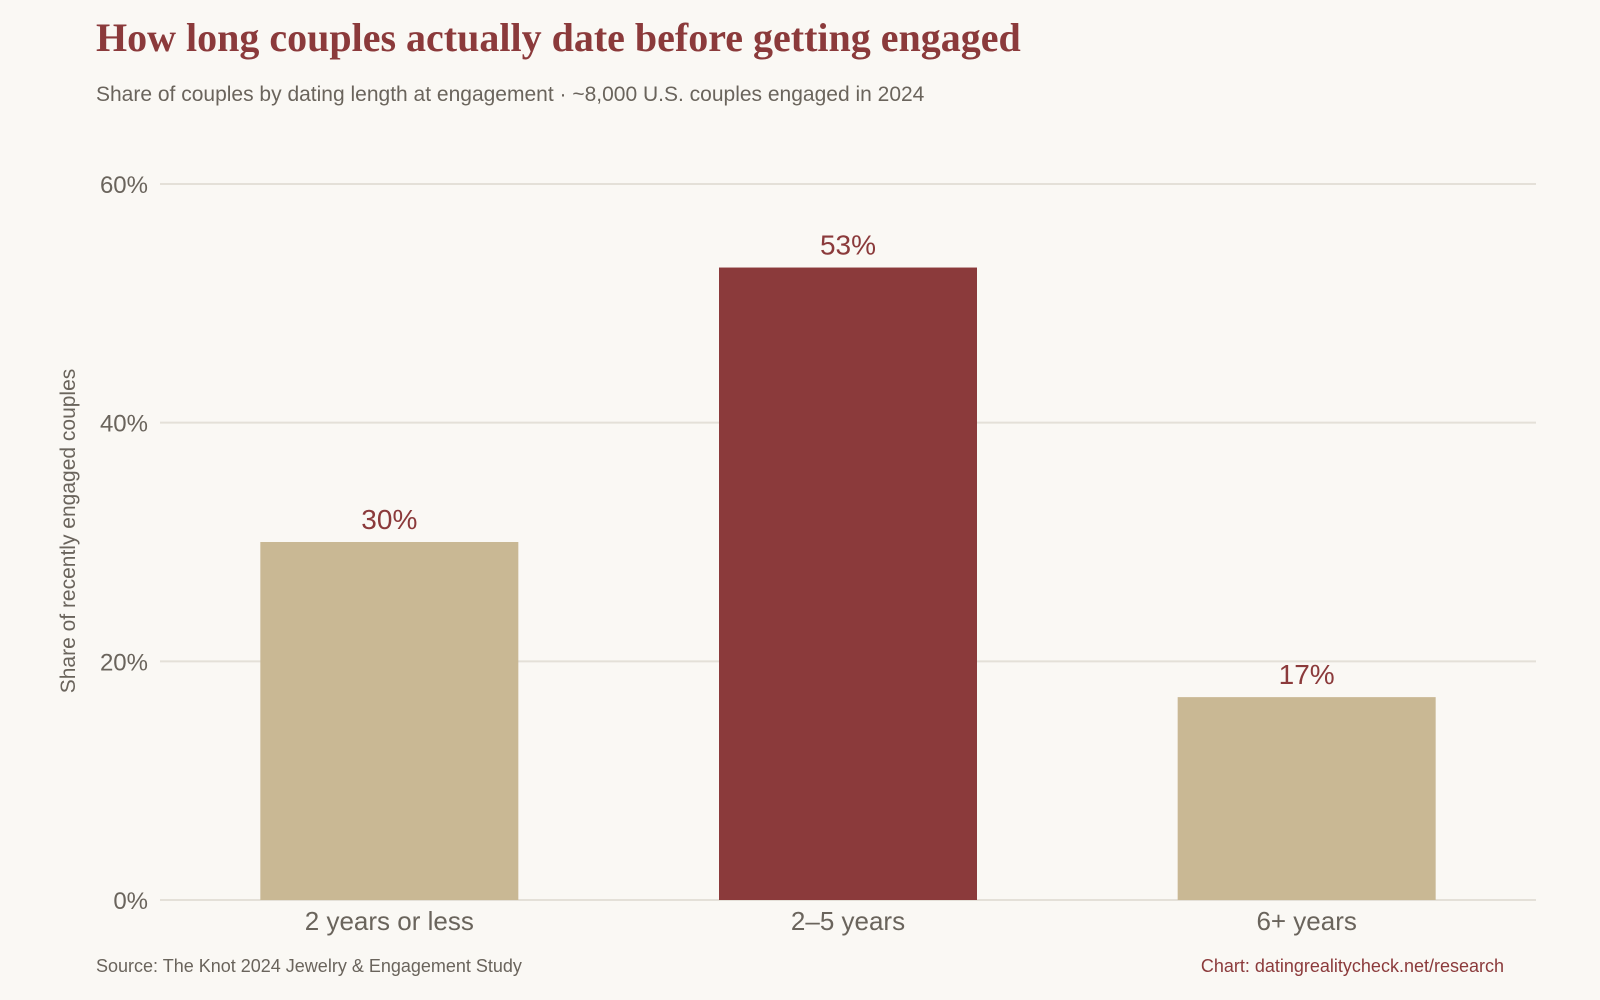 The width and height of the screenshot is (1600, 1000). What do you see at coordinates (389, 519) in the screenshot?
I see `data-label: 30%` at bounding box center [389, 519].